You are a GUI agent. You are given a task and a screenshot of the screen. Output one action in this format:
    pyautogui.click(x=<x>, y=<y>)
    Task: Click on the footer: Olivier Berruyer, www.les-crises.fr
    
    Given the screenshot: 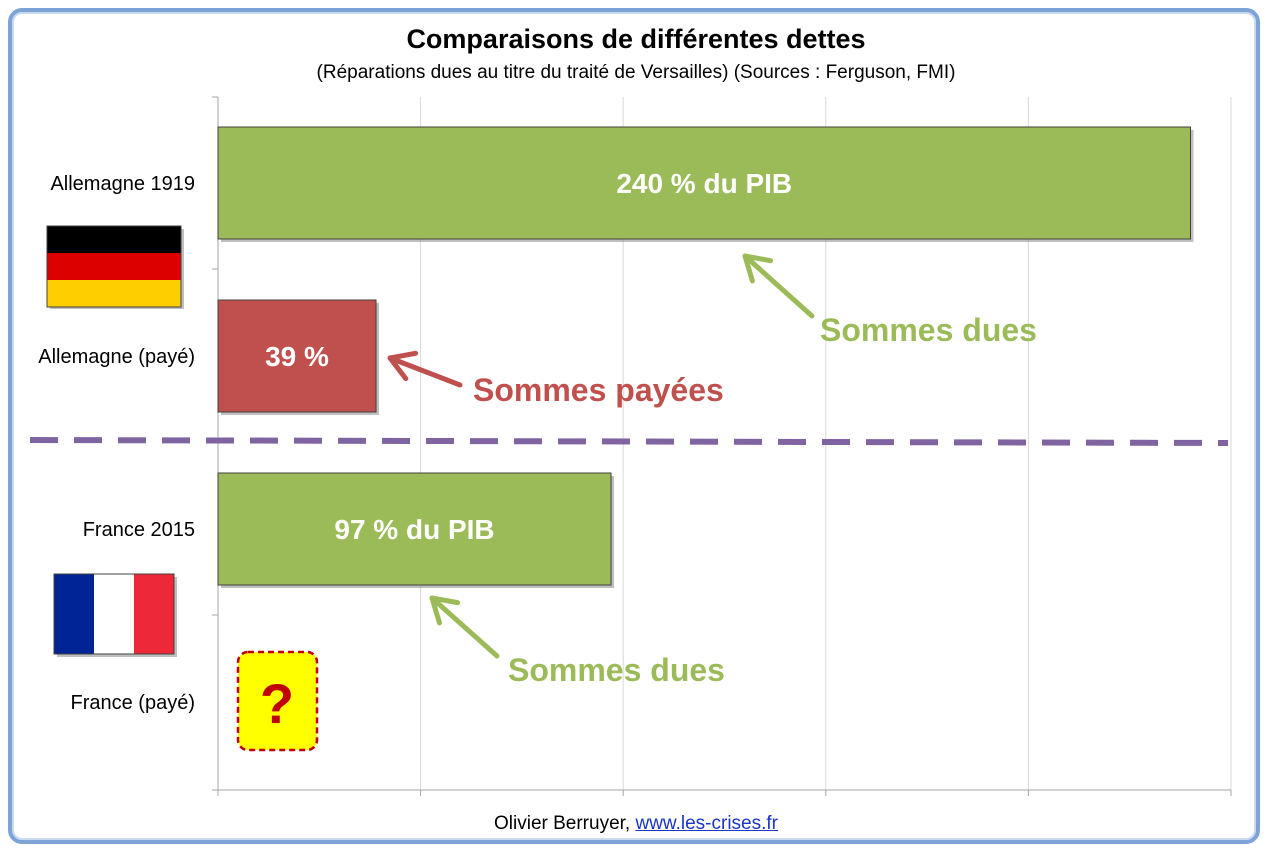 What is the action you would take?
    pyautogui.click(x=636, y=824)
    